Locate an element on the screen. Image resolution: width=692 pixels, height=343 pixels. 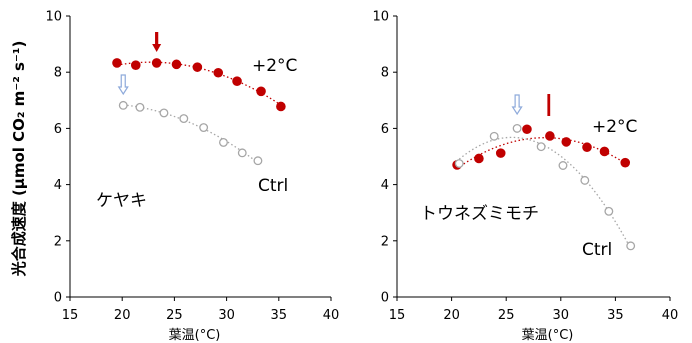
peak-arrow-head is located at coordinates (157, 48).